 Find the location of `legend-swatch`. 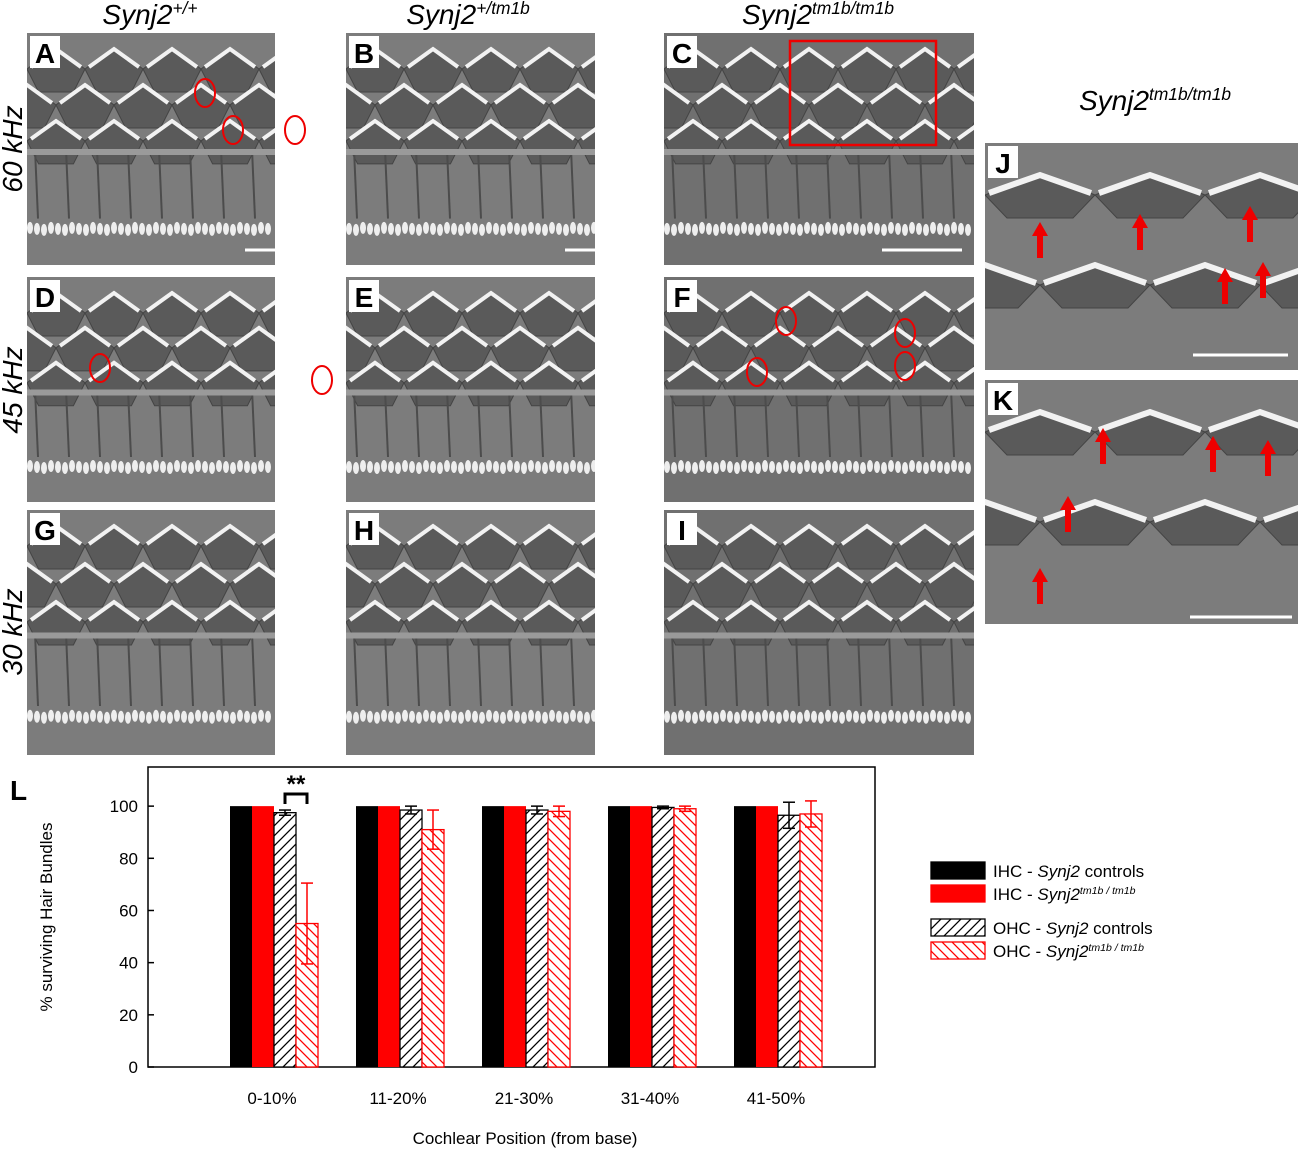

legend-swatch is located at coordinates (958, 950).